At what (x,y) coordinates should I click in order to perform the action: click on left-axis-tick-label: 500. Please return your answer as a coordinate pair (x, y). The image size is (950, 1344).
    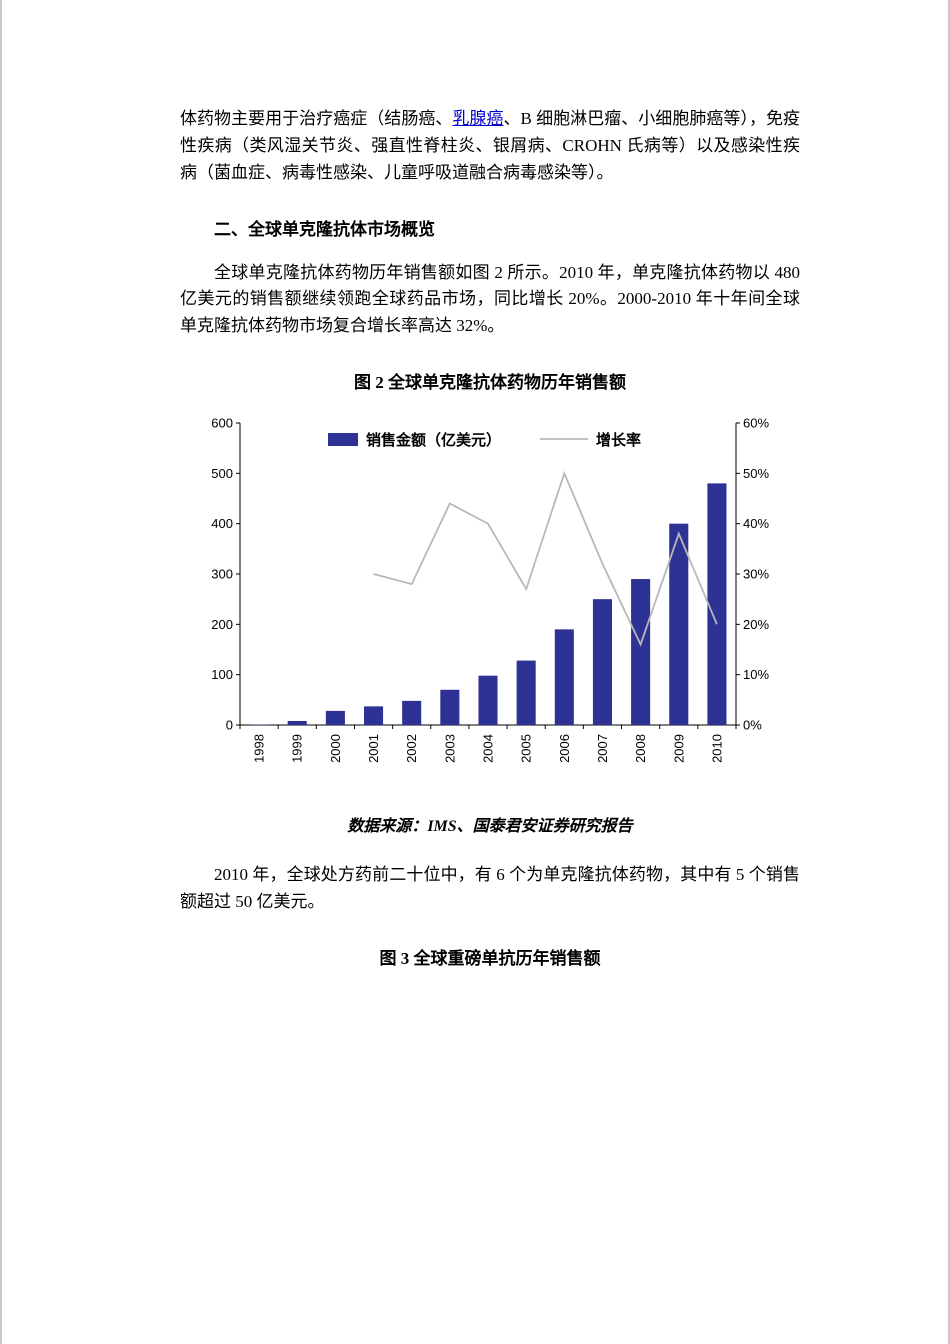
    Looking at the image, I should click on (222, 473).